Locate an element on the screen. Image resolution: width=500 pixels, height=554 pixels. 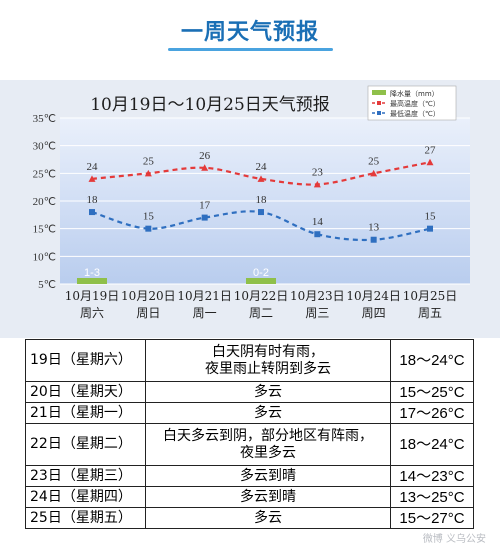
title-underline is located at coordinates (250, 49).